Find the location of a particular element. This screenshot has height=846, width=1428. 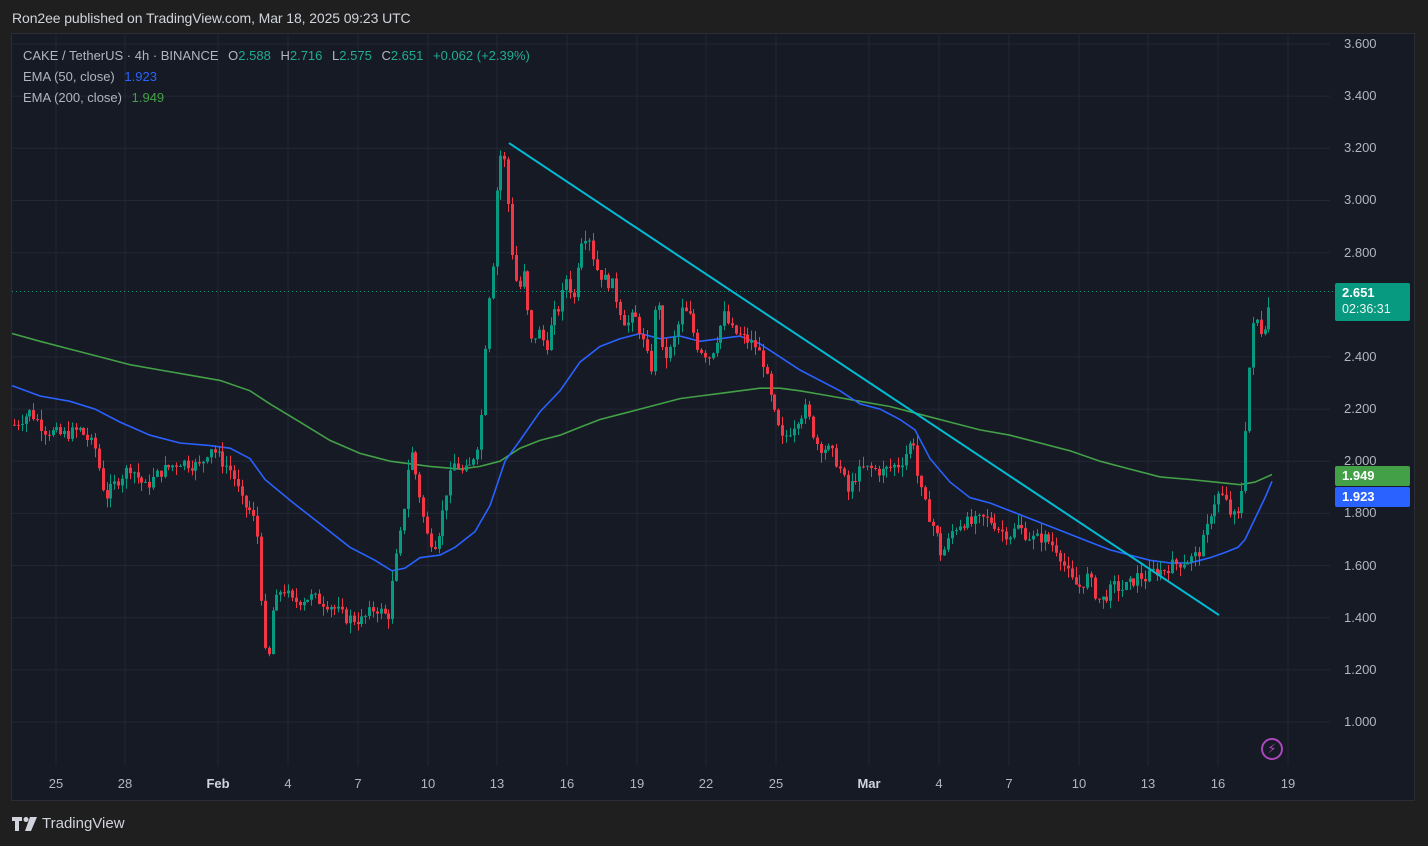

price-tick-label: 1.400 is located at coordinates (1360, 617).